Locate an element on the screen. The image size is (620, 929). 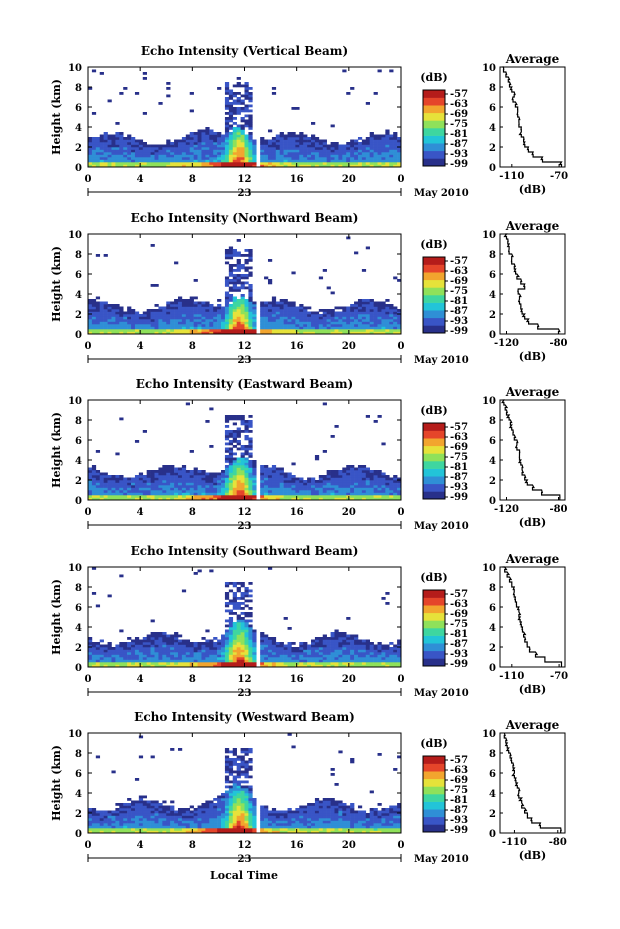
avg-y-tick-label: 6 is located at coordinates (492, 275).